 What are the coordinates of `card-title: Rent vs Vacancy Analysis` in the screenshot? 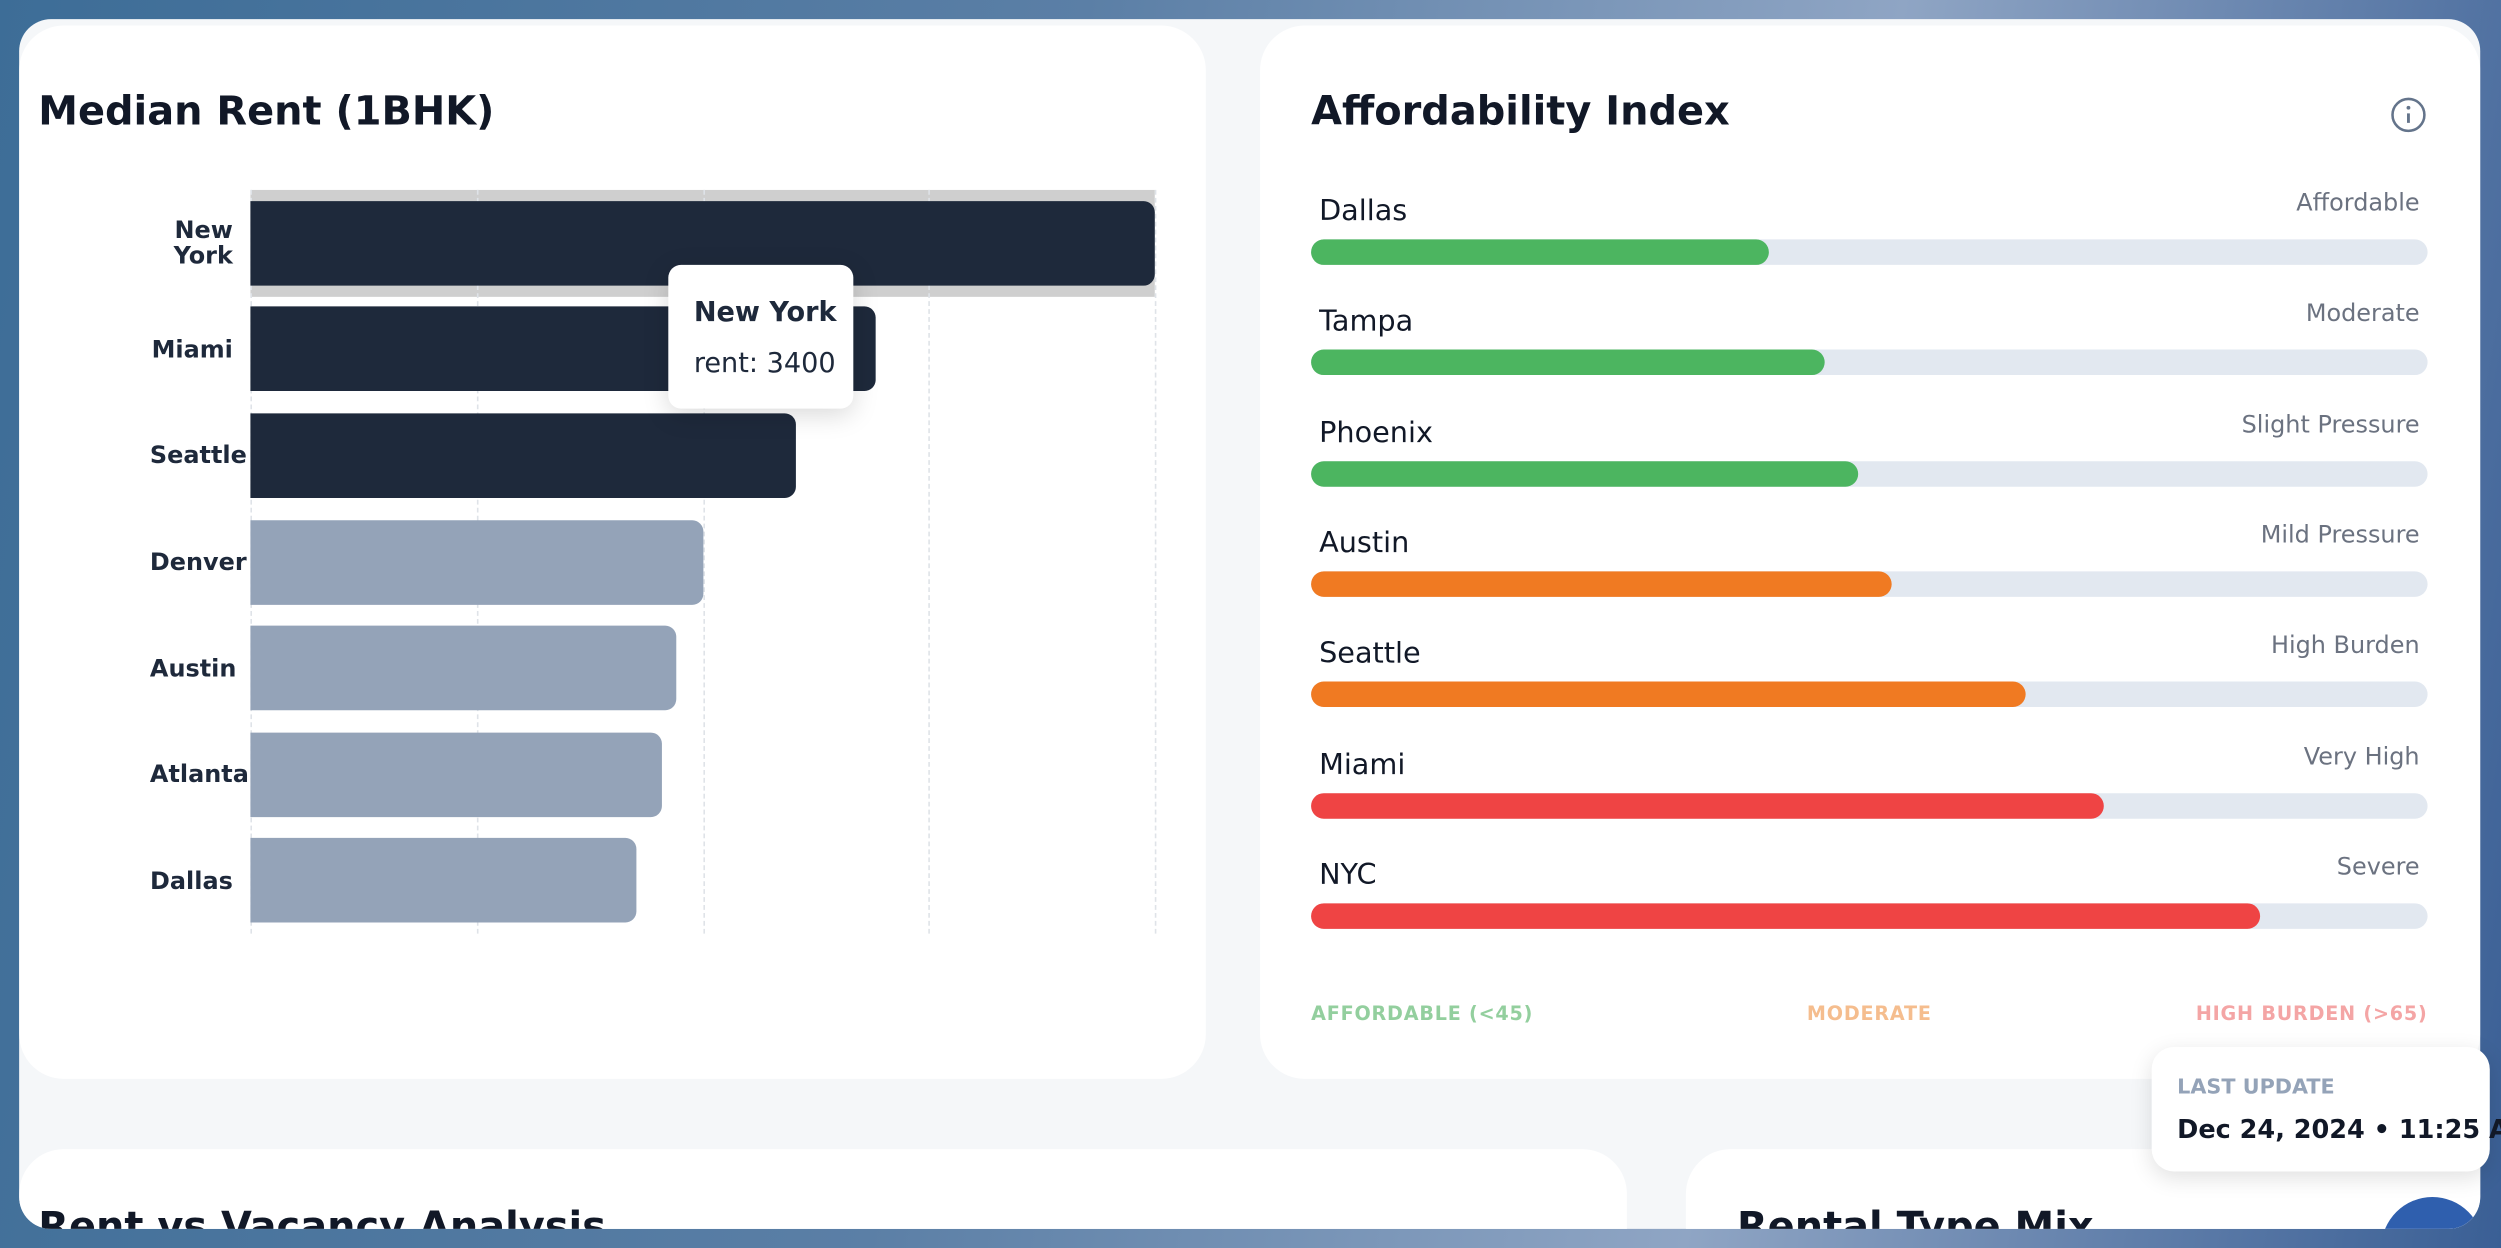 It's located at (322, 1216).